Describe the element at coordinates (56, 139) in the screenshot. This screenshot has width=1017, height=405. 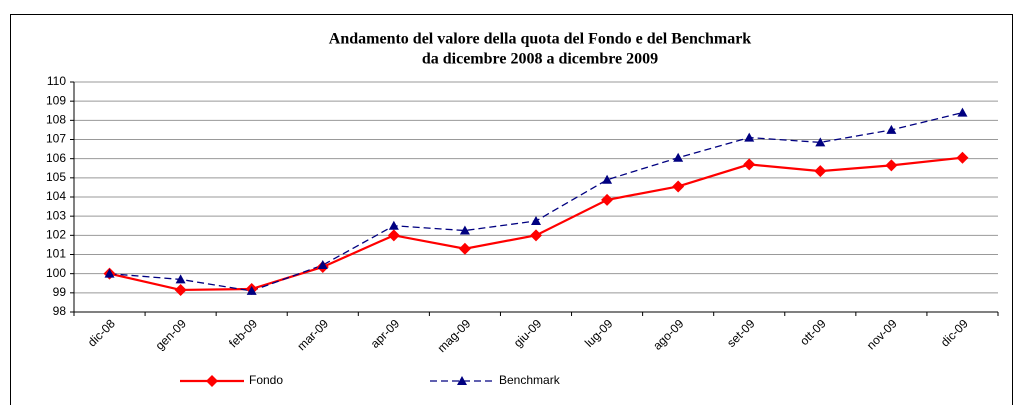
I see `y-tick-label: 107` at that location.